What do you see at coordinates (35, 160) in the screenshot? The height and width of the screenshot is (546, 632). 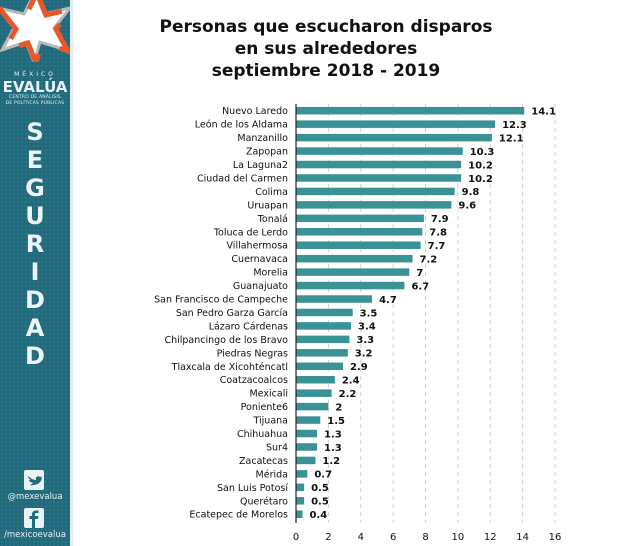 I see `section-letter: E` at bounding box center [35, 160].